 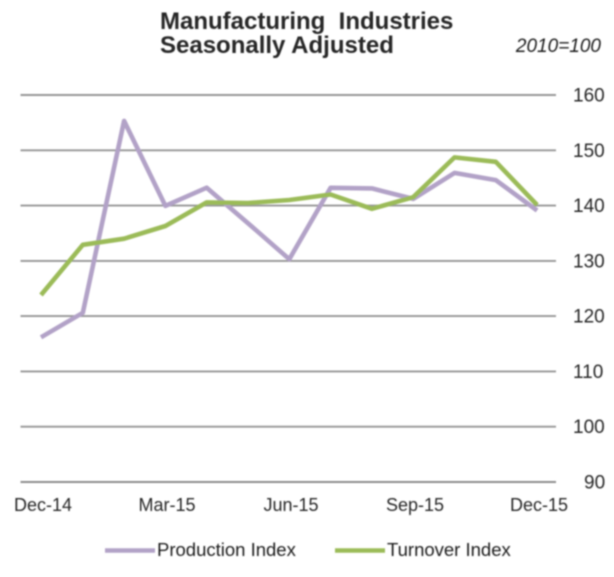 What do you see at coordinates (539, 505) in the screenshot?
I see `svg-text: Dec-15` at bounding box center [539, 505].